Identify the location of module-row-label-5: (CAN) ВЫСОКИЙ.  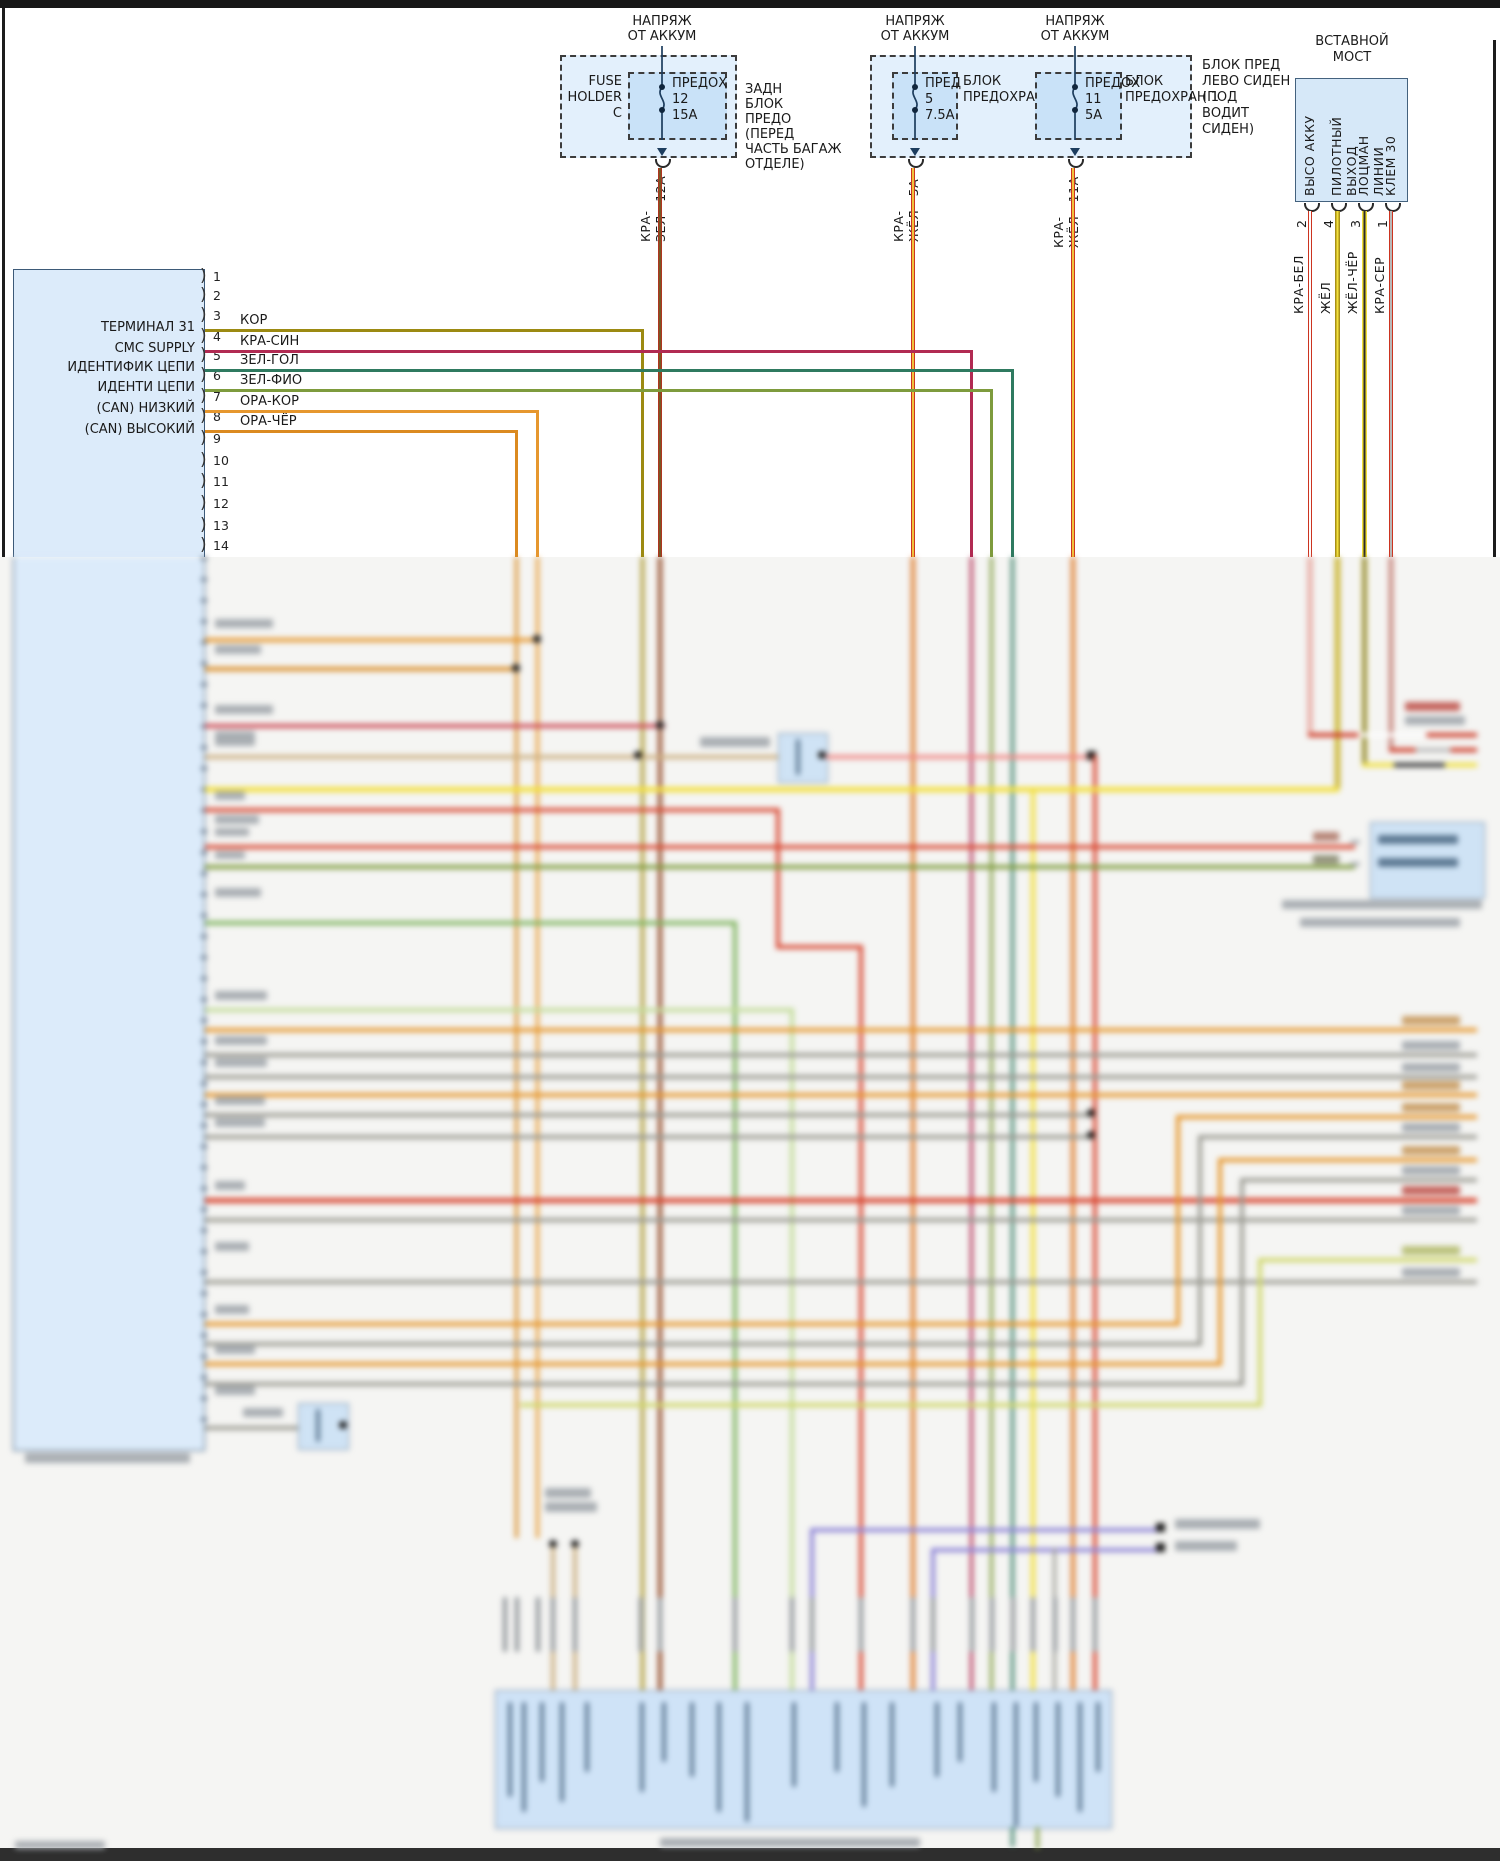
(139, 429).